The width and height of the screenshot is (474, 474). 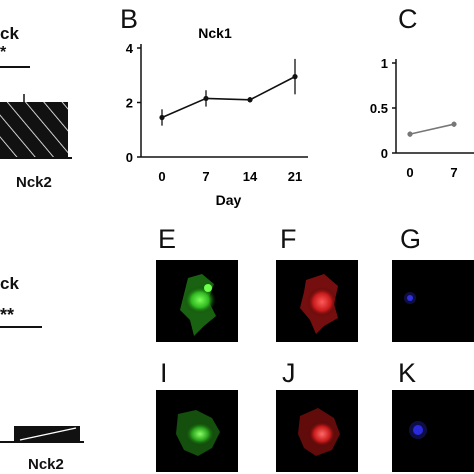 I want to click on panel-d-significance-line, so click(x=21, y=327).